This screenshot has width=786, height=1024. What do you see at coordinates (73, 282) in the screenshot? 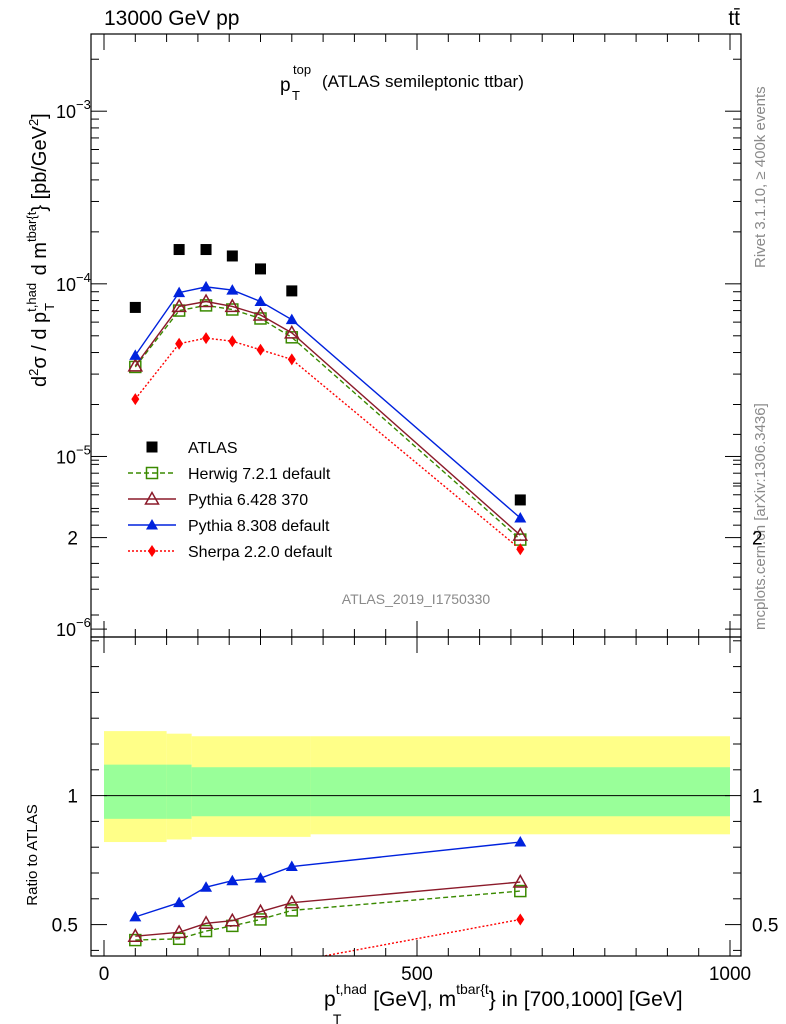
I see `main-ytick-label: 10⁻⁴` at bounding box center [73, 282].